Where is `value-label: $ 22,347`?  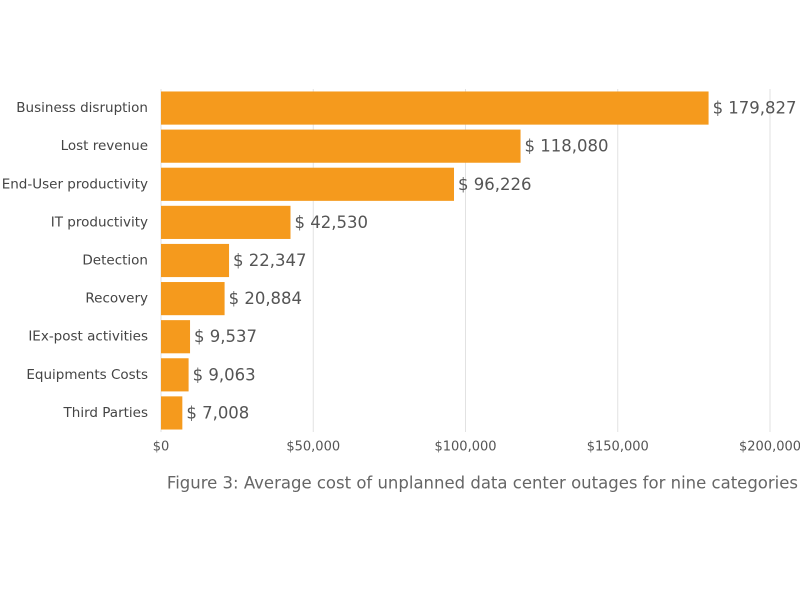
value-label: $ 22,347 is located at coordinates (269, 260).